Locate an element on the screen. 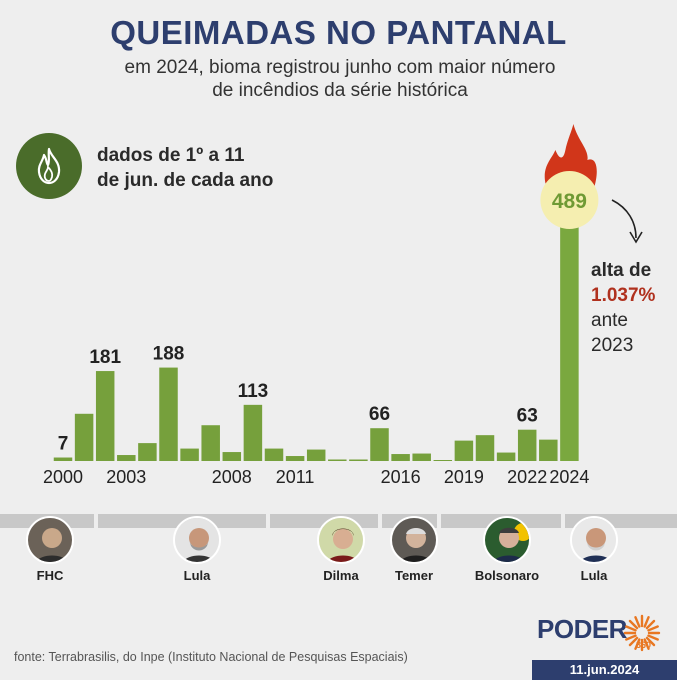 The height and width of the screenshot is (680, 677). sun-icon is located at coordinates (642, 633).